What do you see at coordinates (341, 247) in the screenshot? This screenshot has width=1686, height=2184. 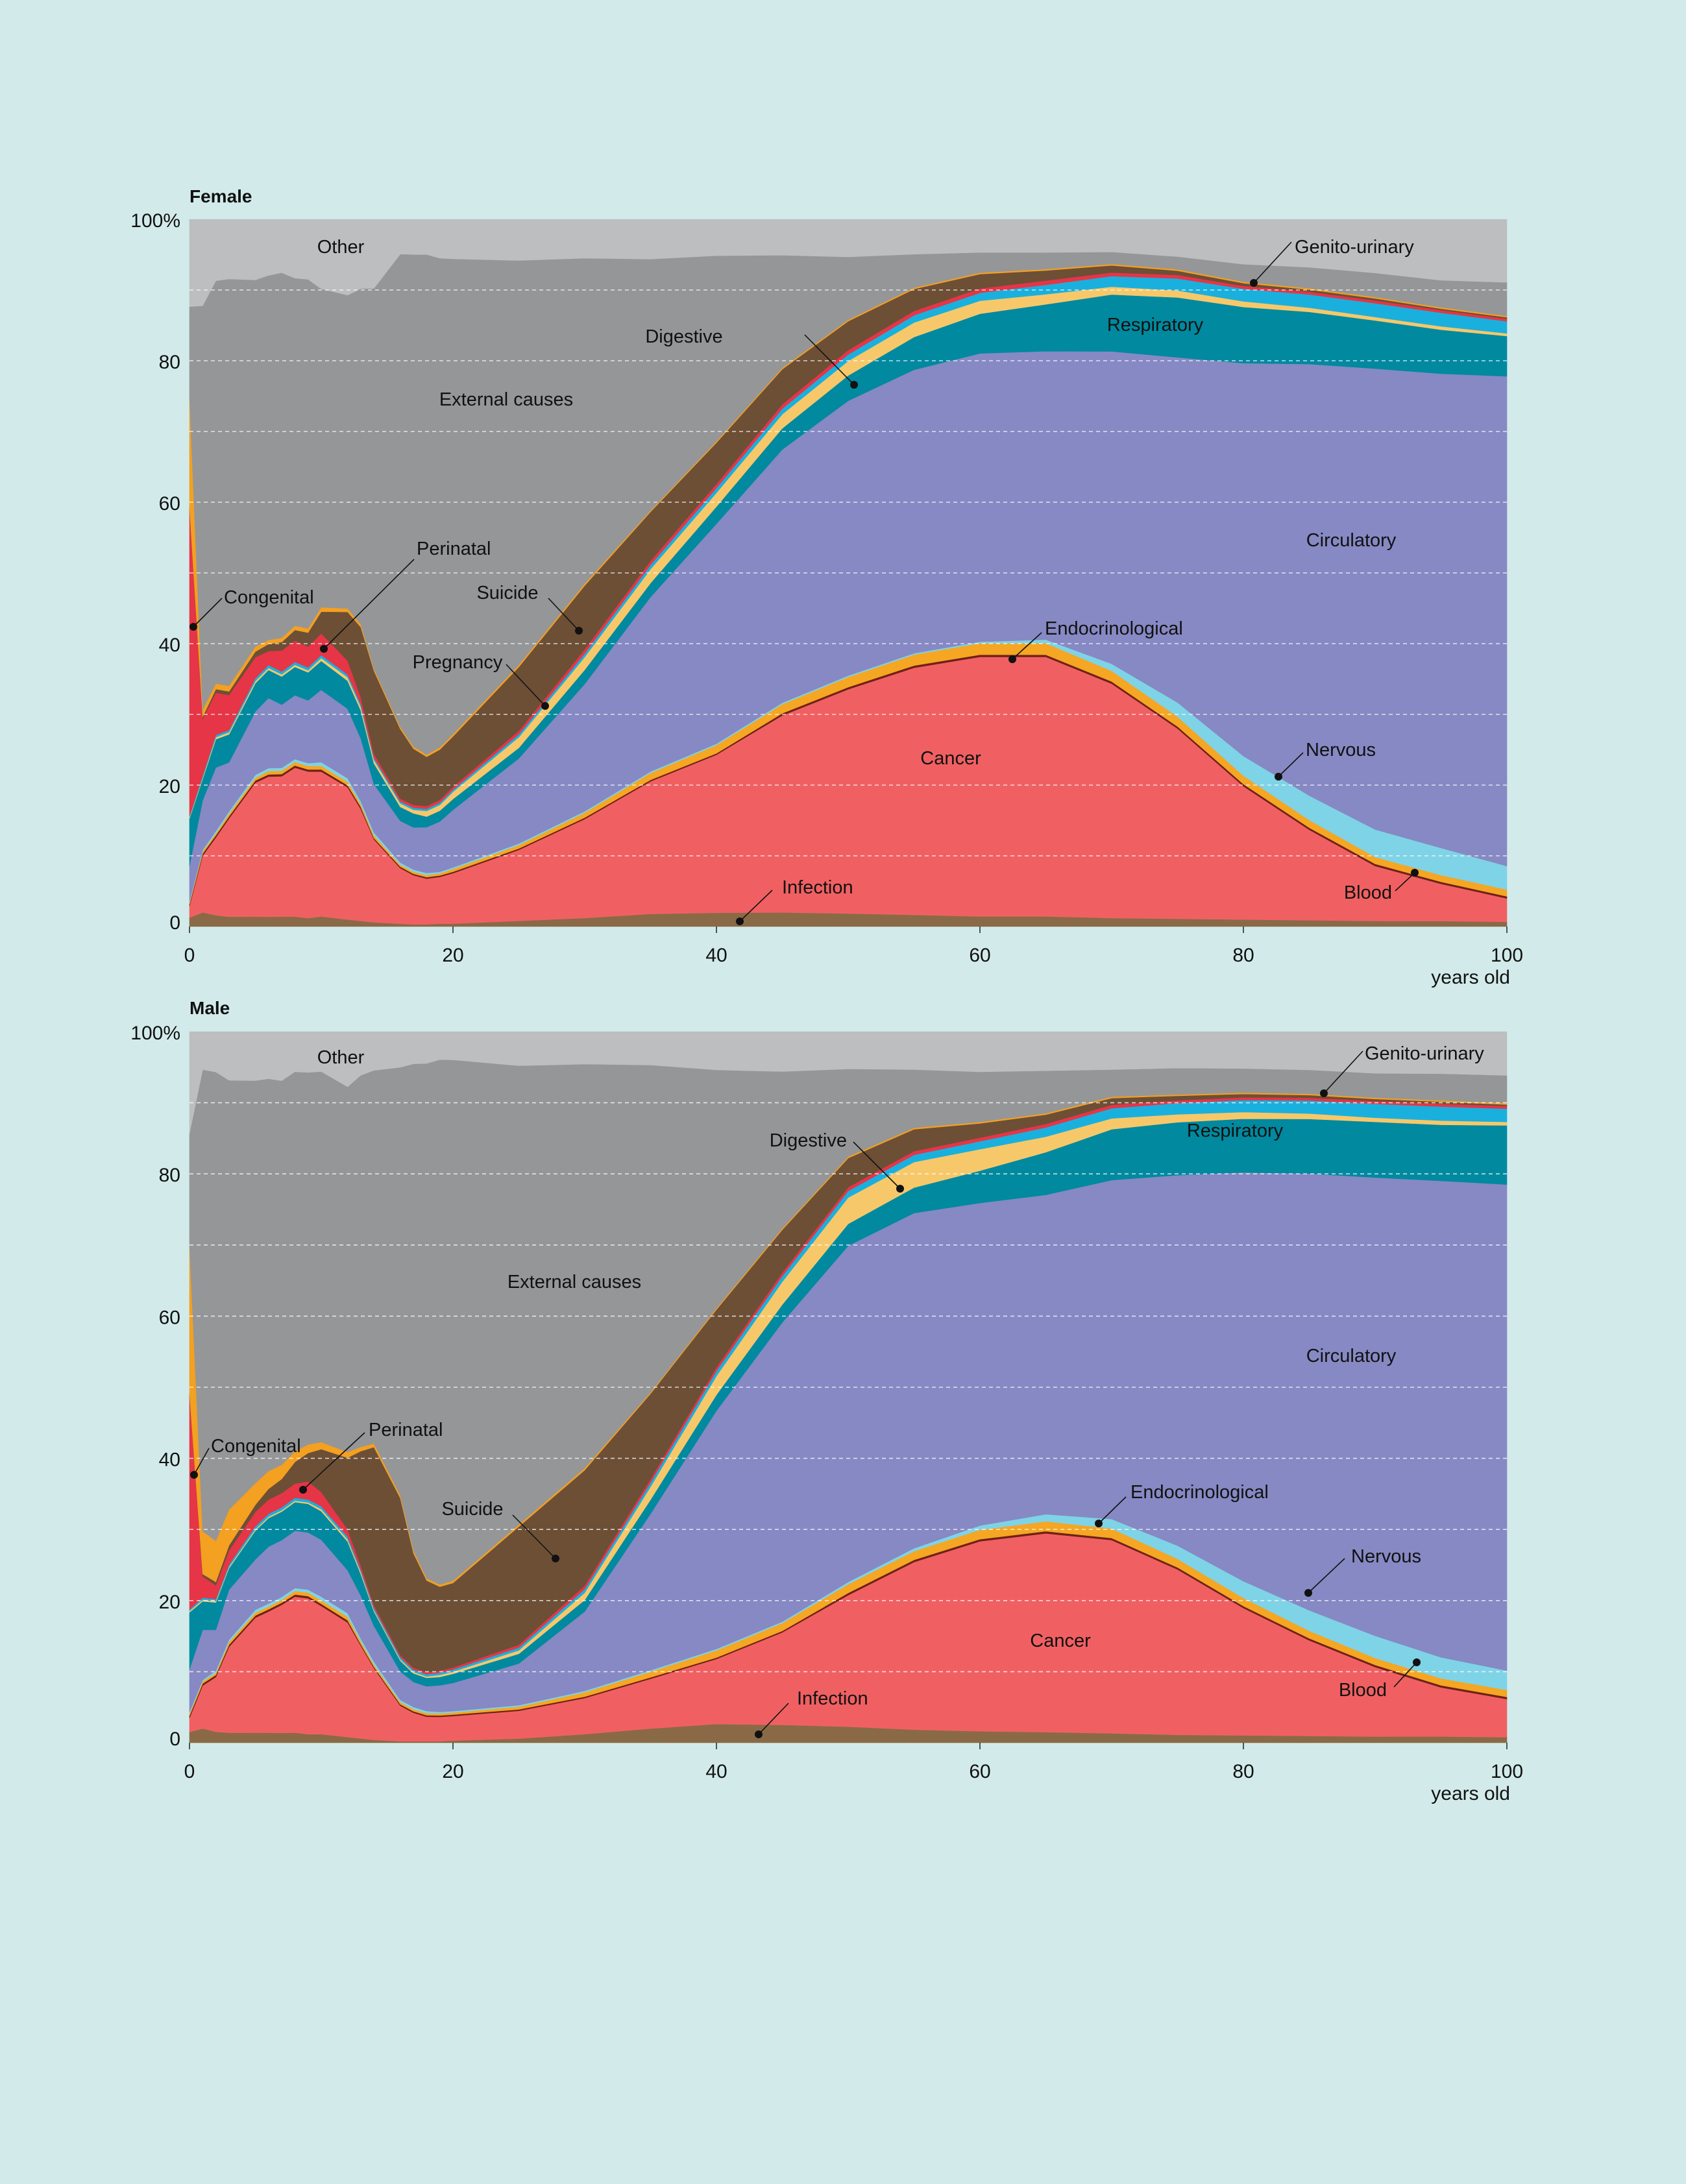 I see `label-other: Other` at bounding box center [341, 247].